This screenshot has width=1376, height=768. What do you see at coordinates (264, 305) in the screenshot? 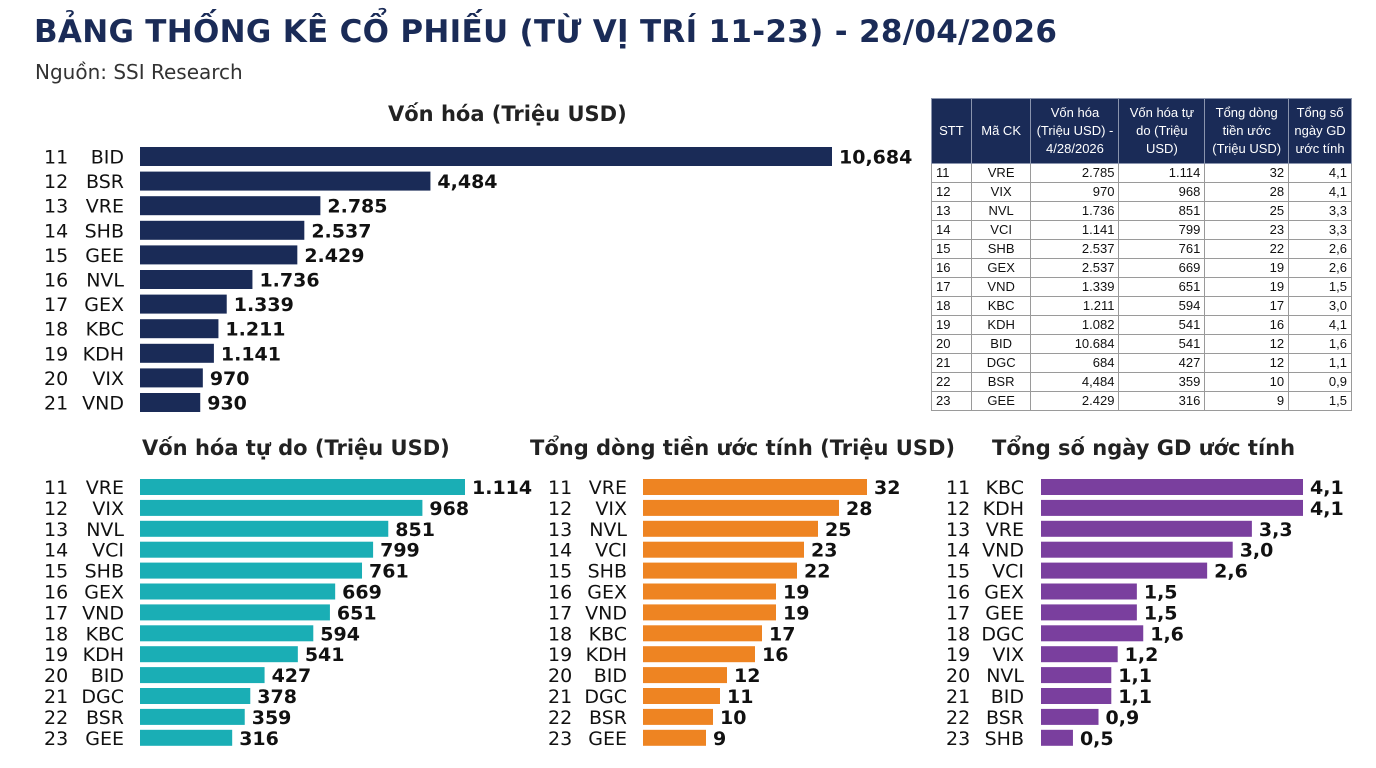
I see `value-label: 1.339` at bounding box center [264, 305].